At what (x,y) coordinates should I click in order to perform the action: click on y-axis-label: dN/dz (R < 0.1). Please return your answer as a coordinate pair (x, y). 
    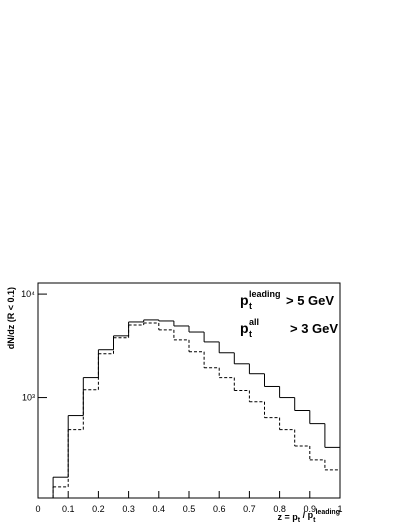
    Looking at the image, I should click on (11, 318).